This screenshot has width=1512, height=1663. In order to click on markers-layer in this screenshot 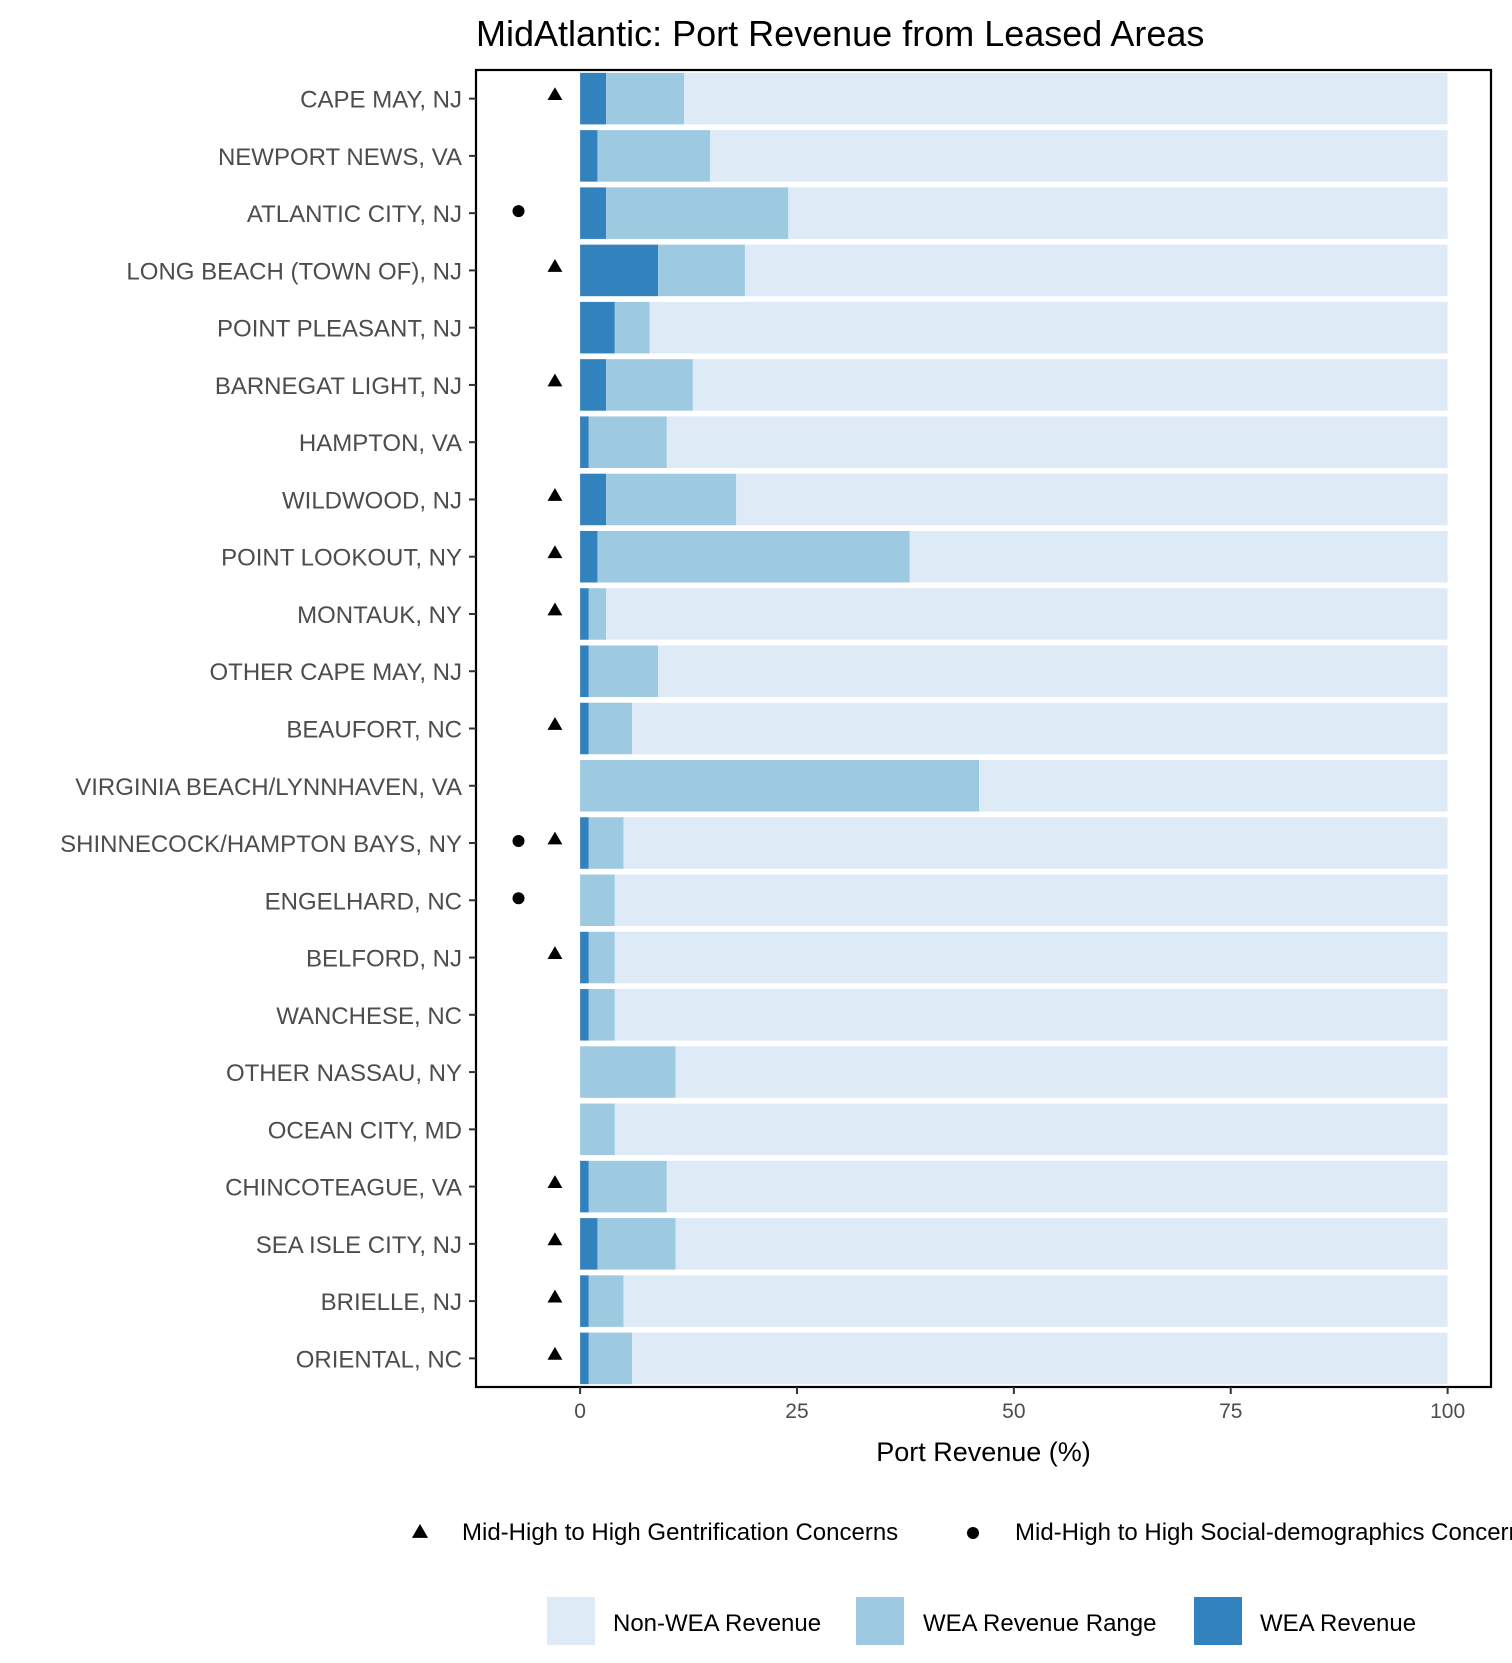, I will do `click(537, 723)`.